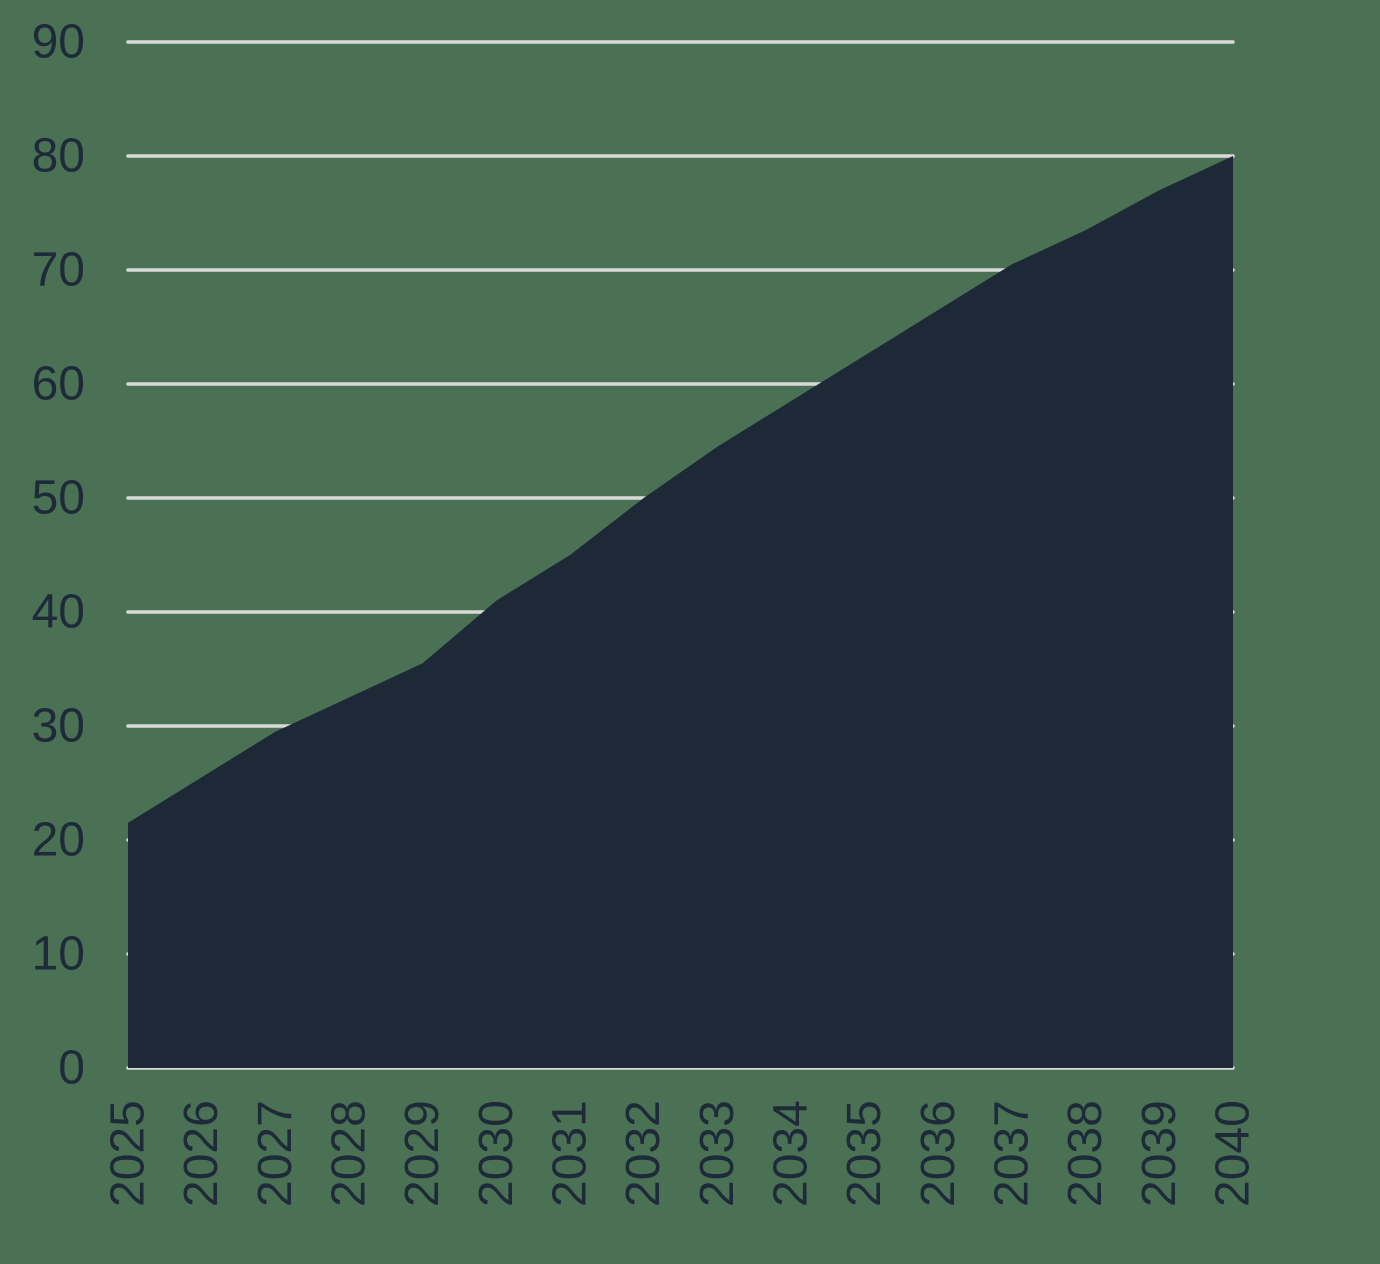 This screenshot has height=1264, width=1380. What do you see at coordinates (58, 156) in the screenshot?
I see `y-axis-tick-label: 80` at bounding box center [58, 156].